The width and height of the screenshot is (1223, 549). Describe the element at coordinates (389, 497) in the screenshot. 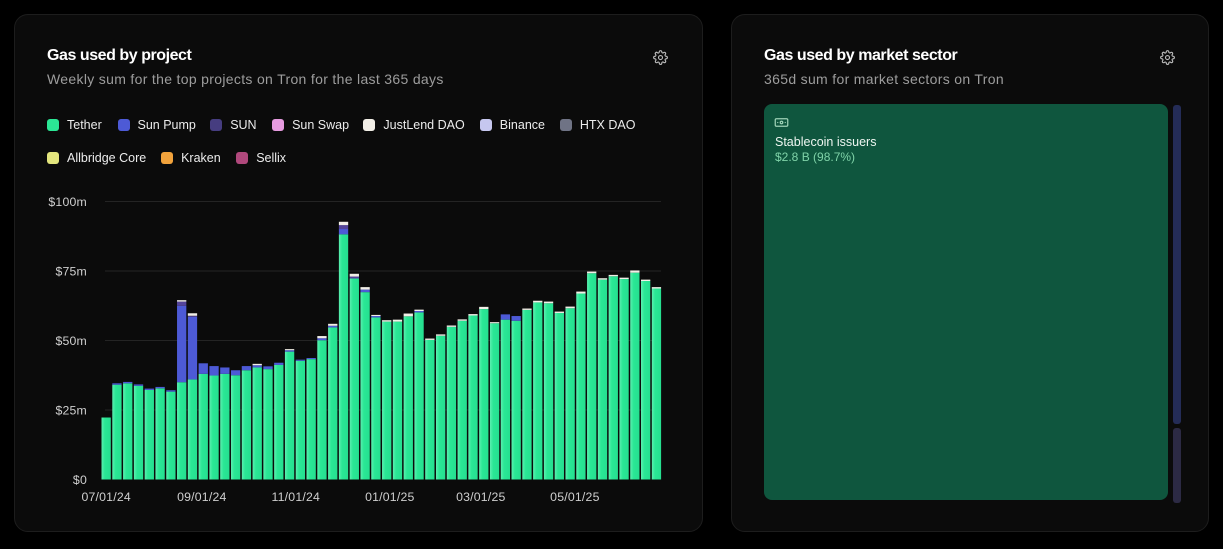

I see `svg-text: 01/01/25` at that location.